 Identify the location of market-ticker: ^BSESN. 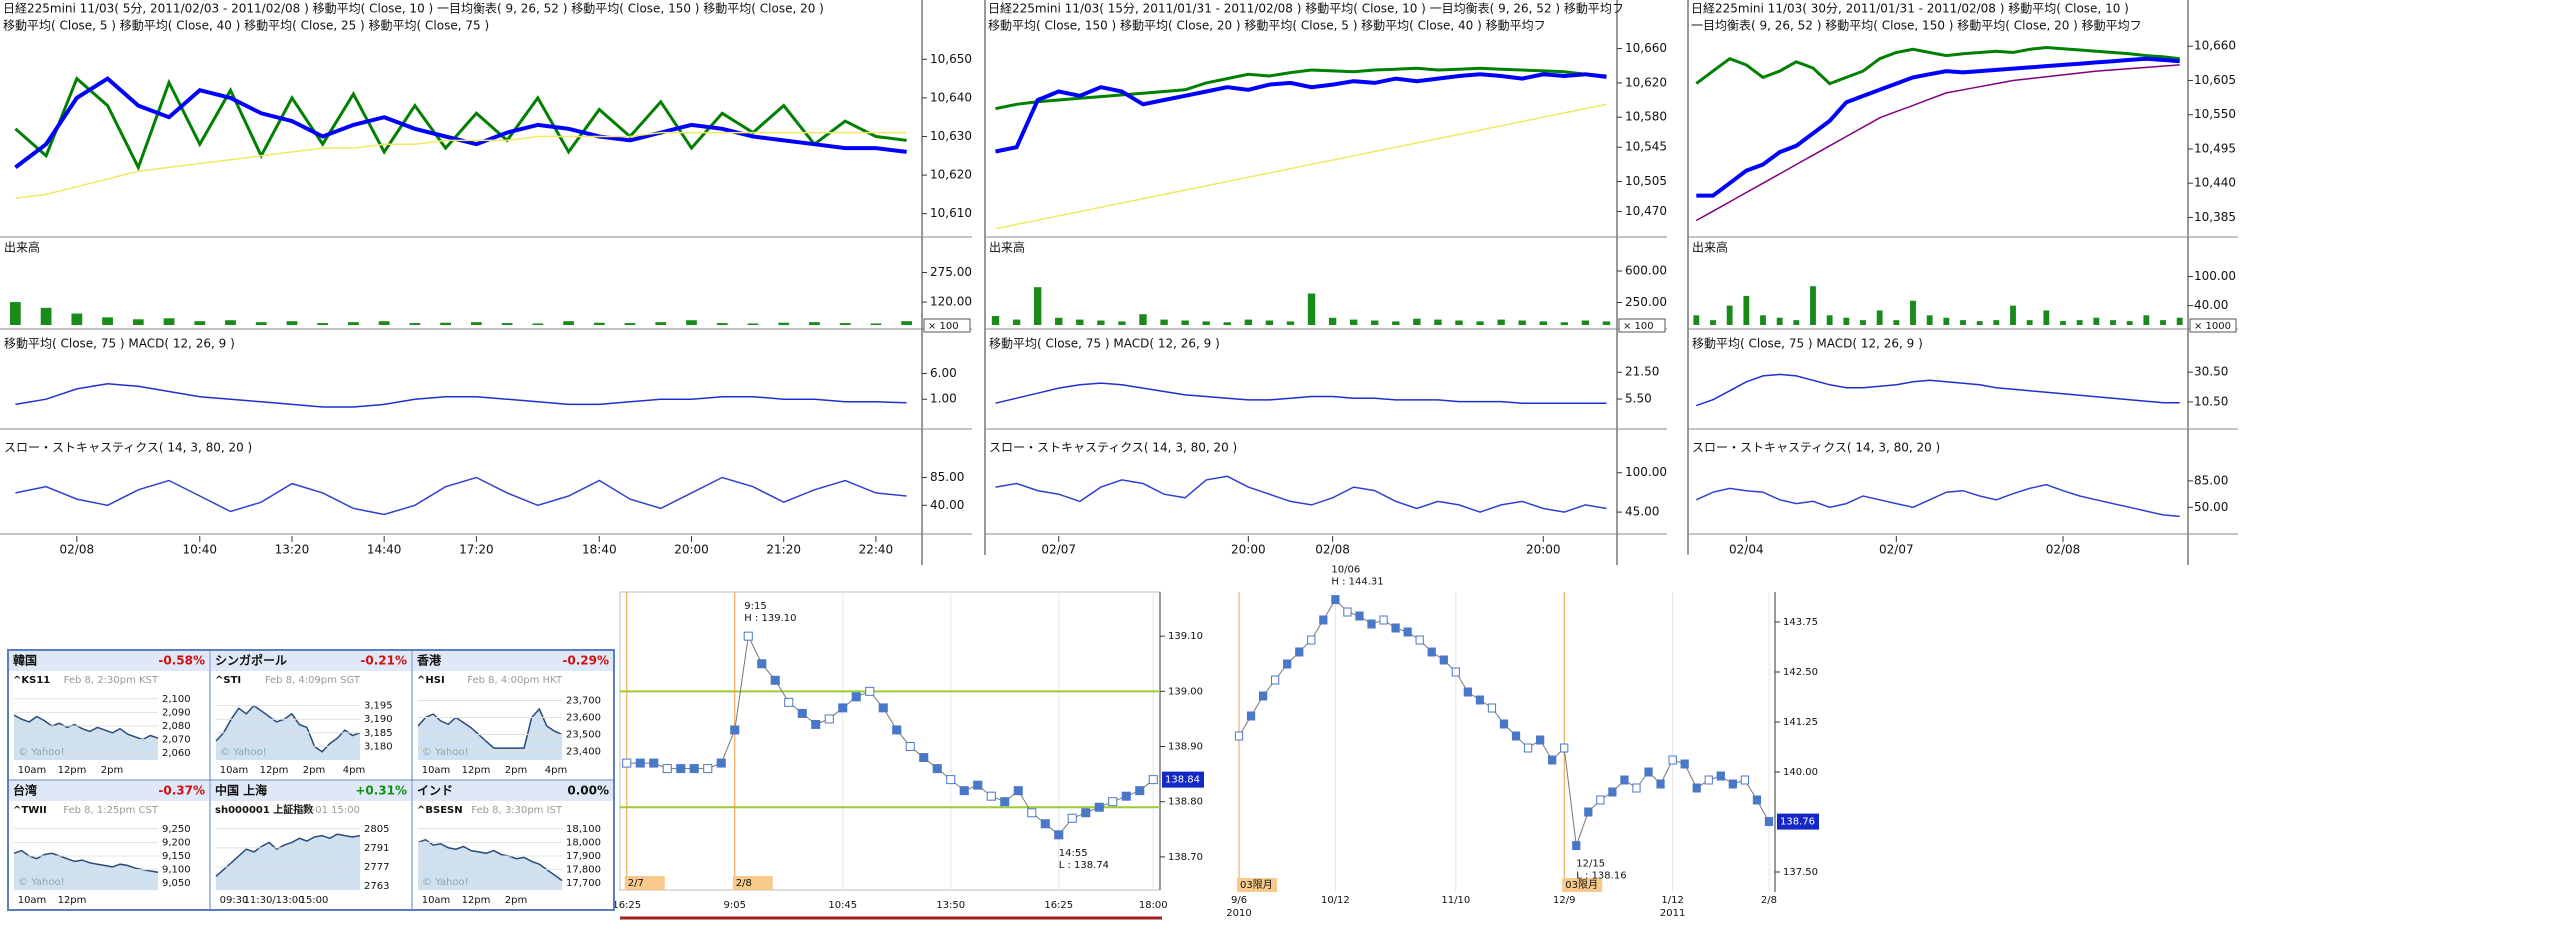
(440, 810).